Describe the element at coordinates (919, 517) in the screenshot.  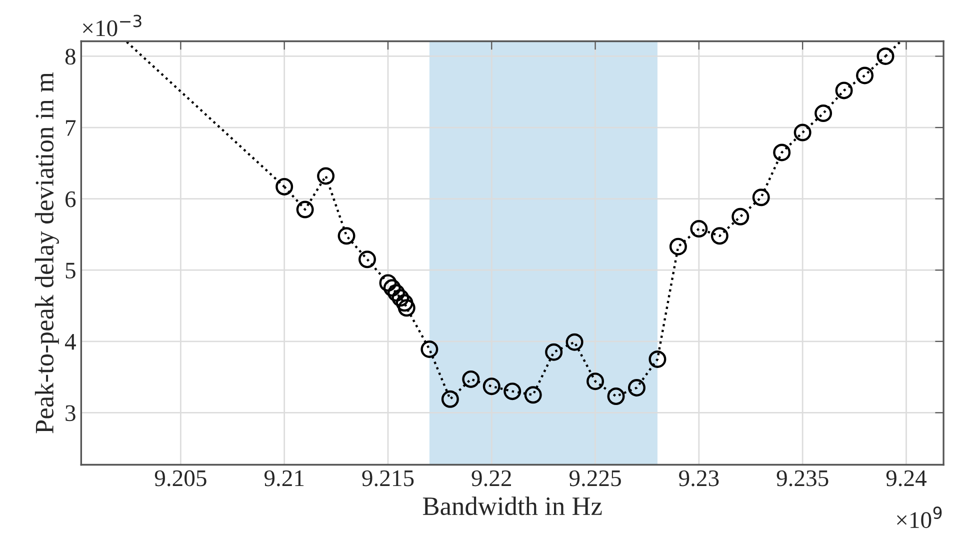
I see `text: ×10$^{9}$` at that location.